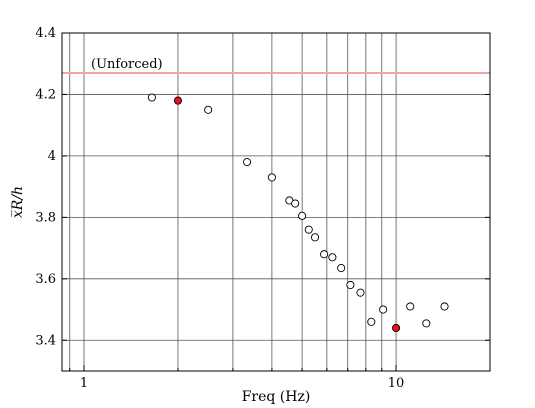 The height and width of the screenshot is (408, 535). Describe the element at coordinates (45, 94) in the screenshot. I see `y-tick-label: 4.2` at that location.